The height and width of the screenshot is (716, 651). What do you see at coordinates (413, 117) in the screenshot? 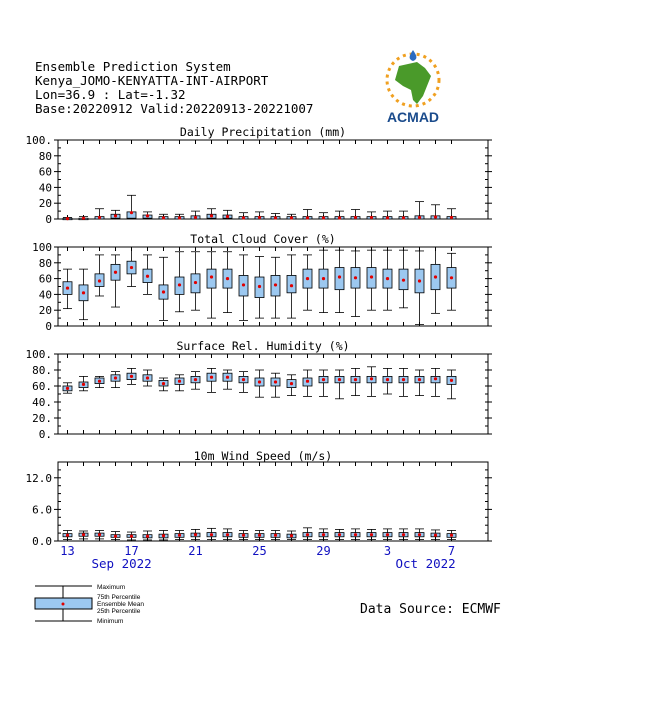
I see `logo-text: ACMAD` at bounding box center [413, 117].